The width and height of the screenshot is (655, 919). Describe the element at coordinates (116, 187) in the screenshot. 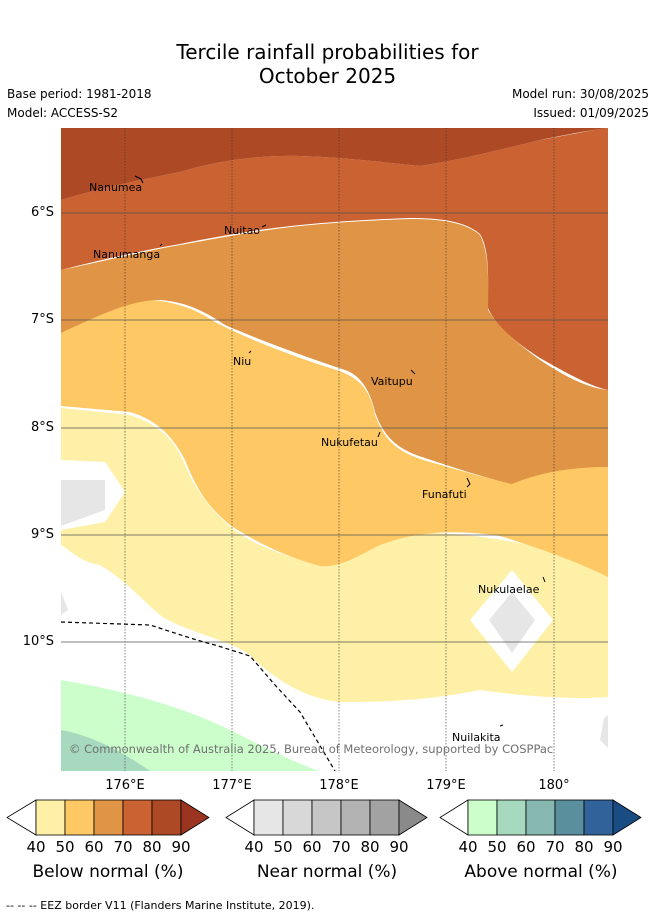

I see `place-label-nanumea: Nanumea` at that location.